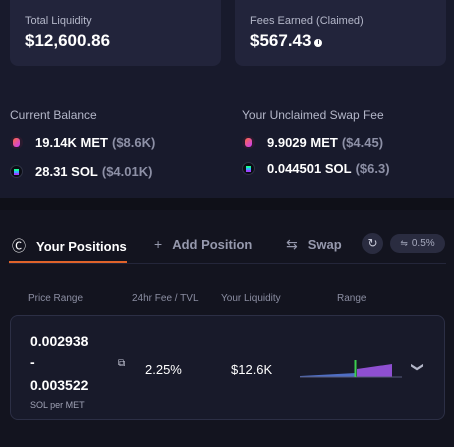  What do you see at coordinates (58, 21) in the screenshot?
I see `total-liquidity-label: Total Liquidity` at bounding box center [58, 21].